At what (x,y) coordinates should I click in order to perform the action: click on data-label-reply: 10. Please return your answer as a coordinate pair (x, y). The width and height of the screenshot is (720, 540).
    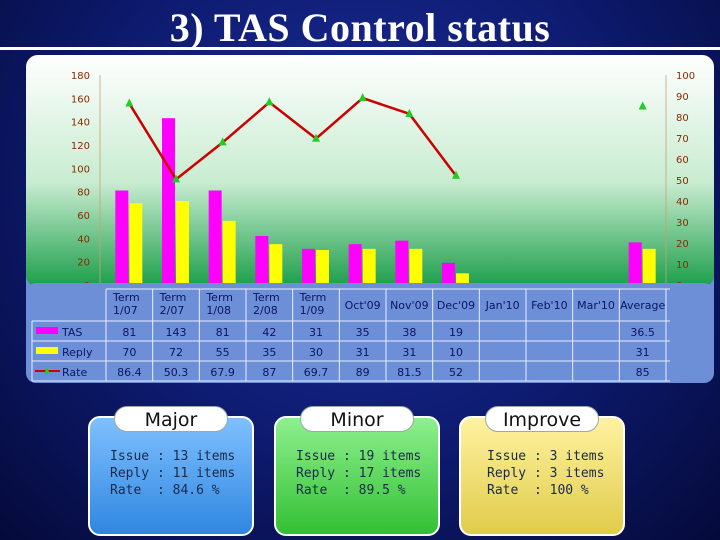
    Looking at the image, I should click on (456, 352).